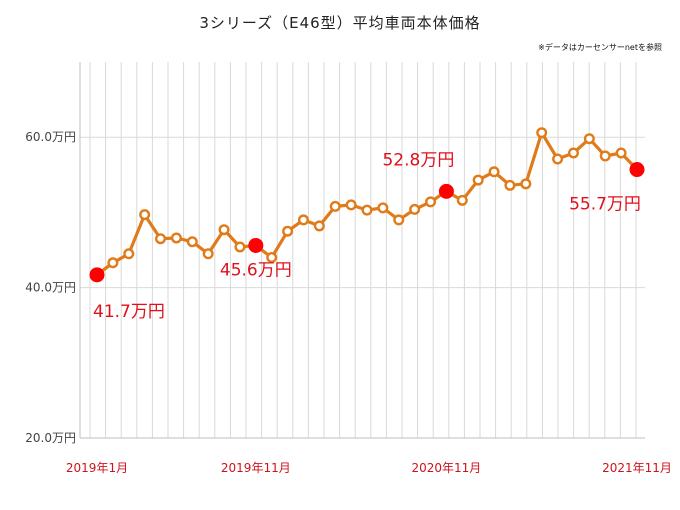  Describe the element at coordinates (256, 270) in the screenshot. I see `data-label: 45.6万円` at that location.